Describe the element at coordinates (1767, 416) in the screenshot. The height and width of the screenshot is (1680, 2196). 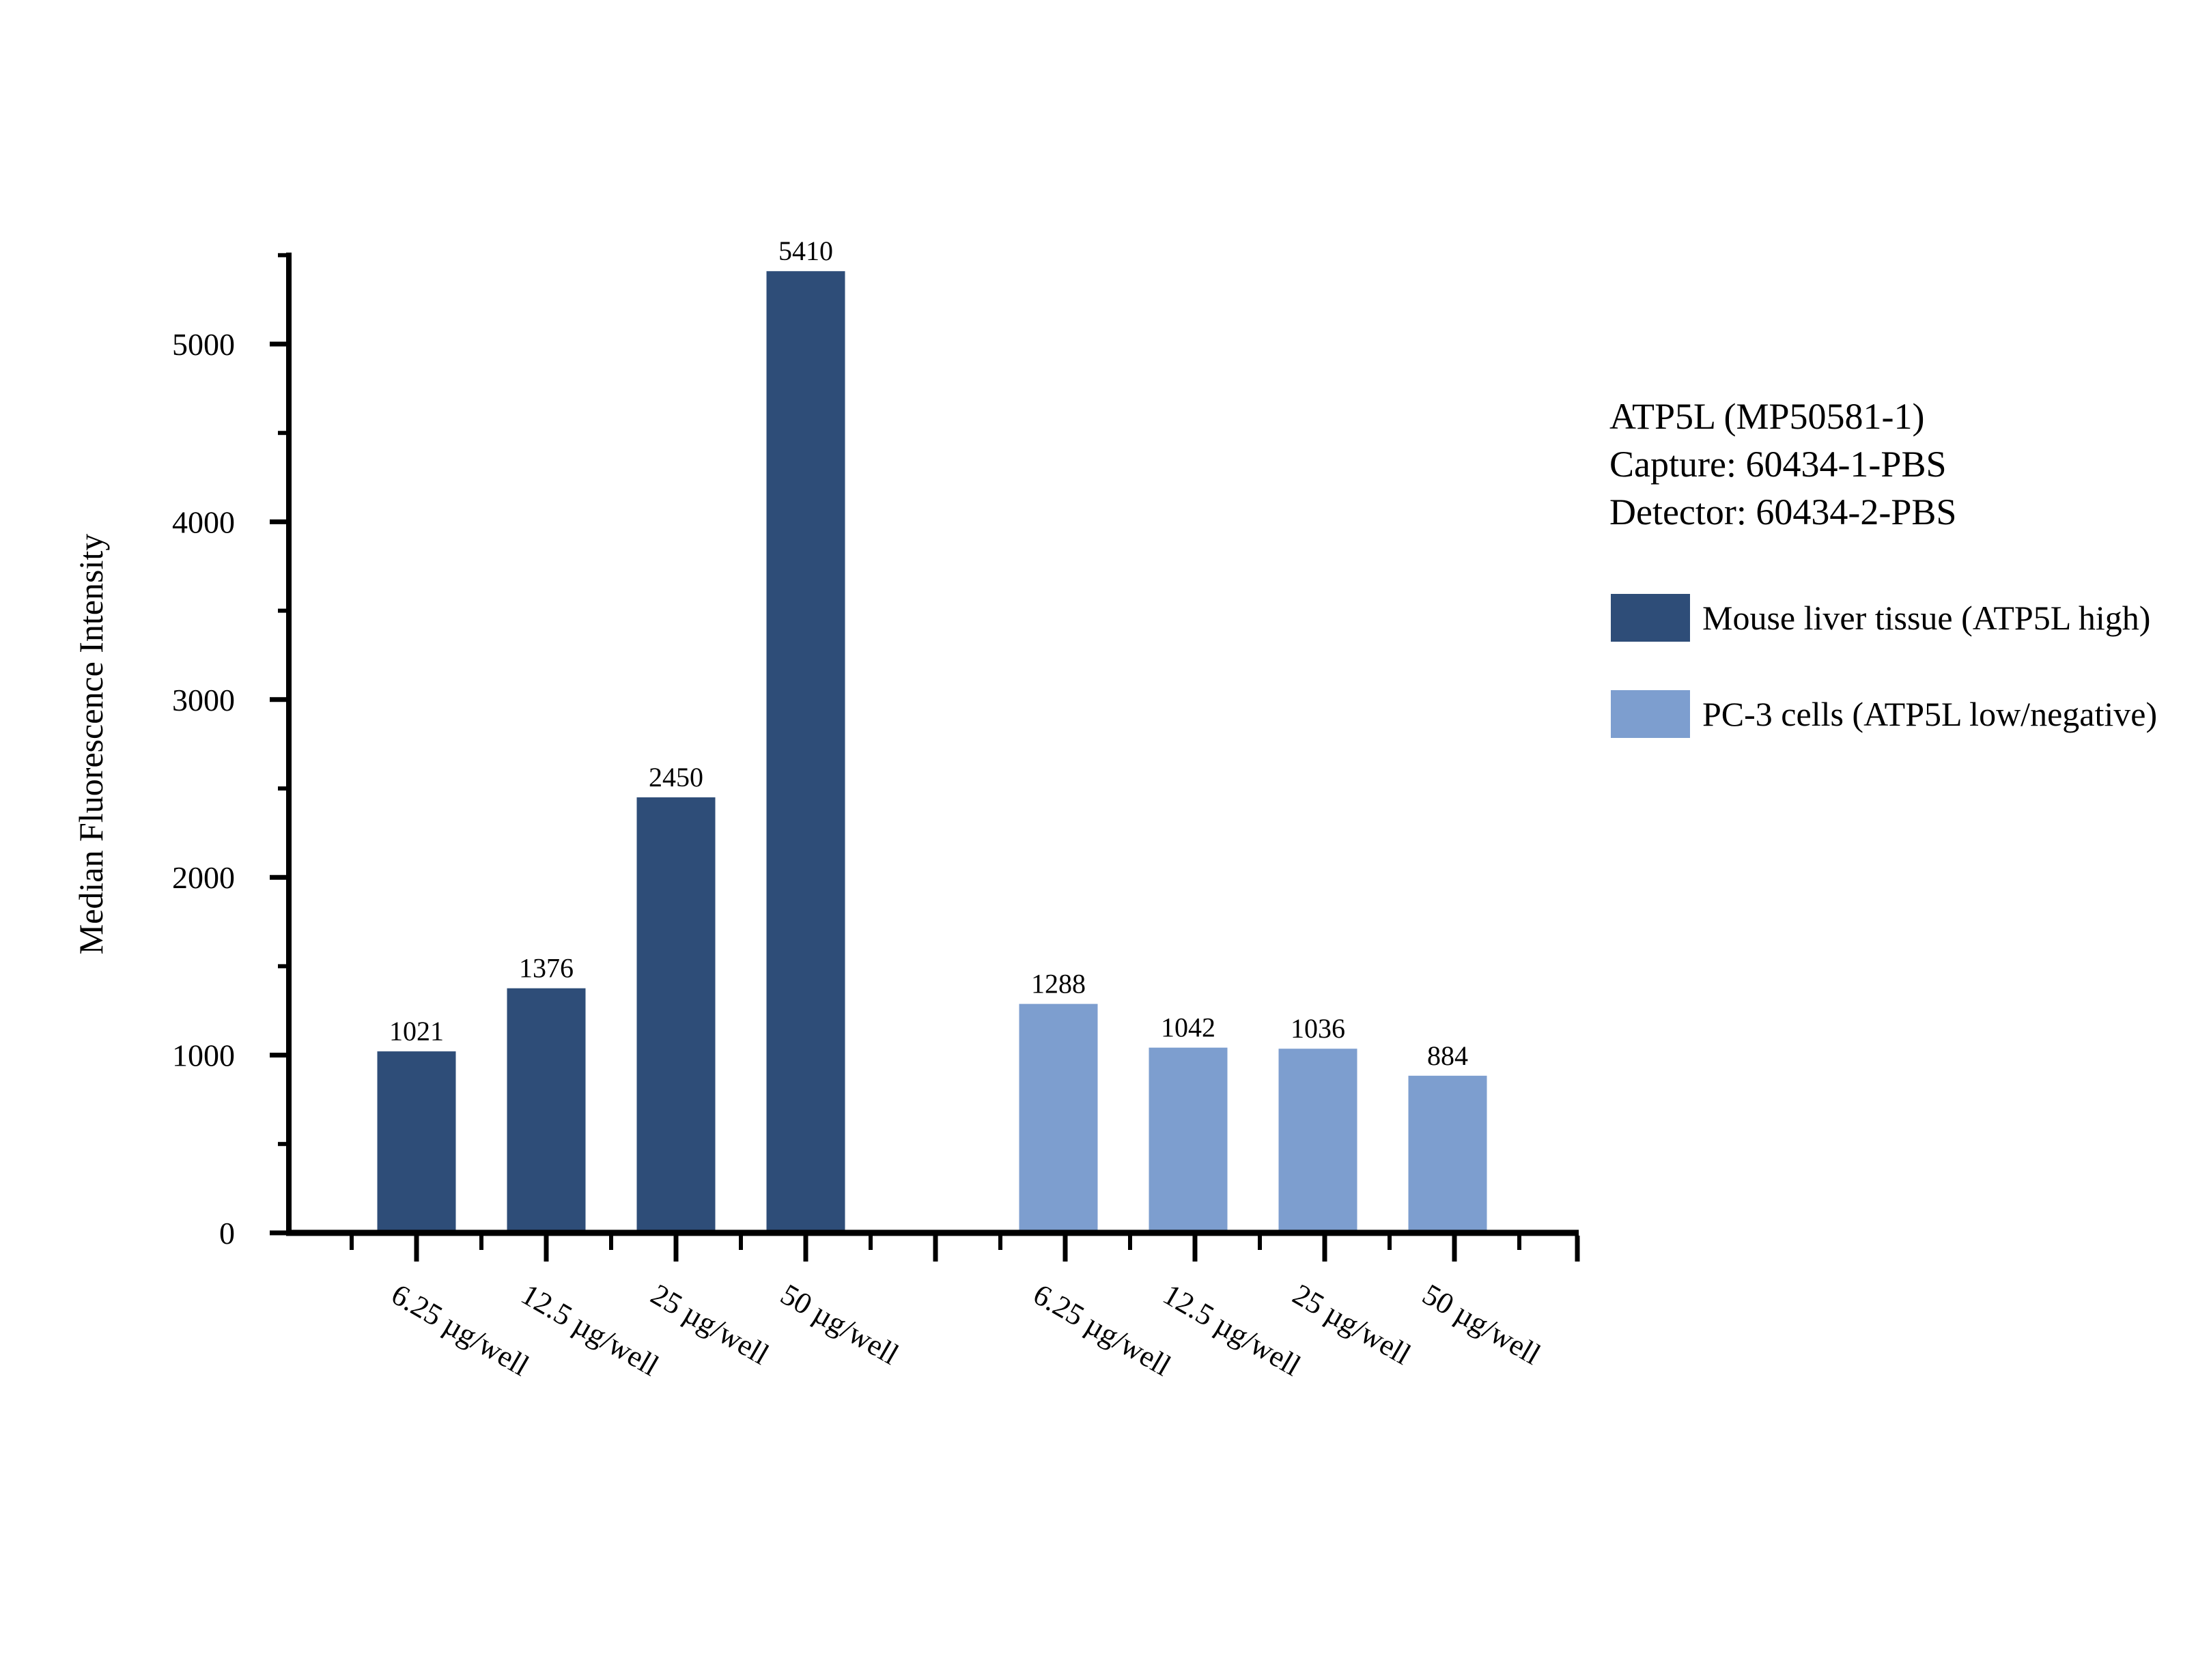
I see `annotation-antibody: ATP5L (MP50581-1)` at that location.